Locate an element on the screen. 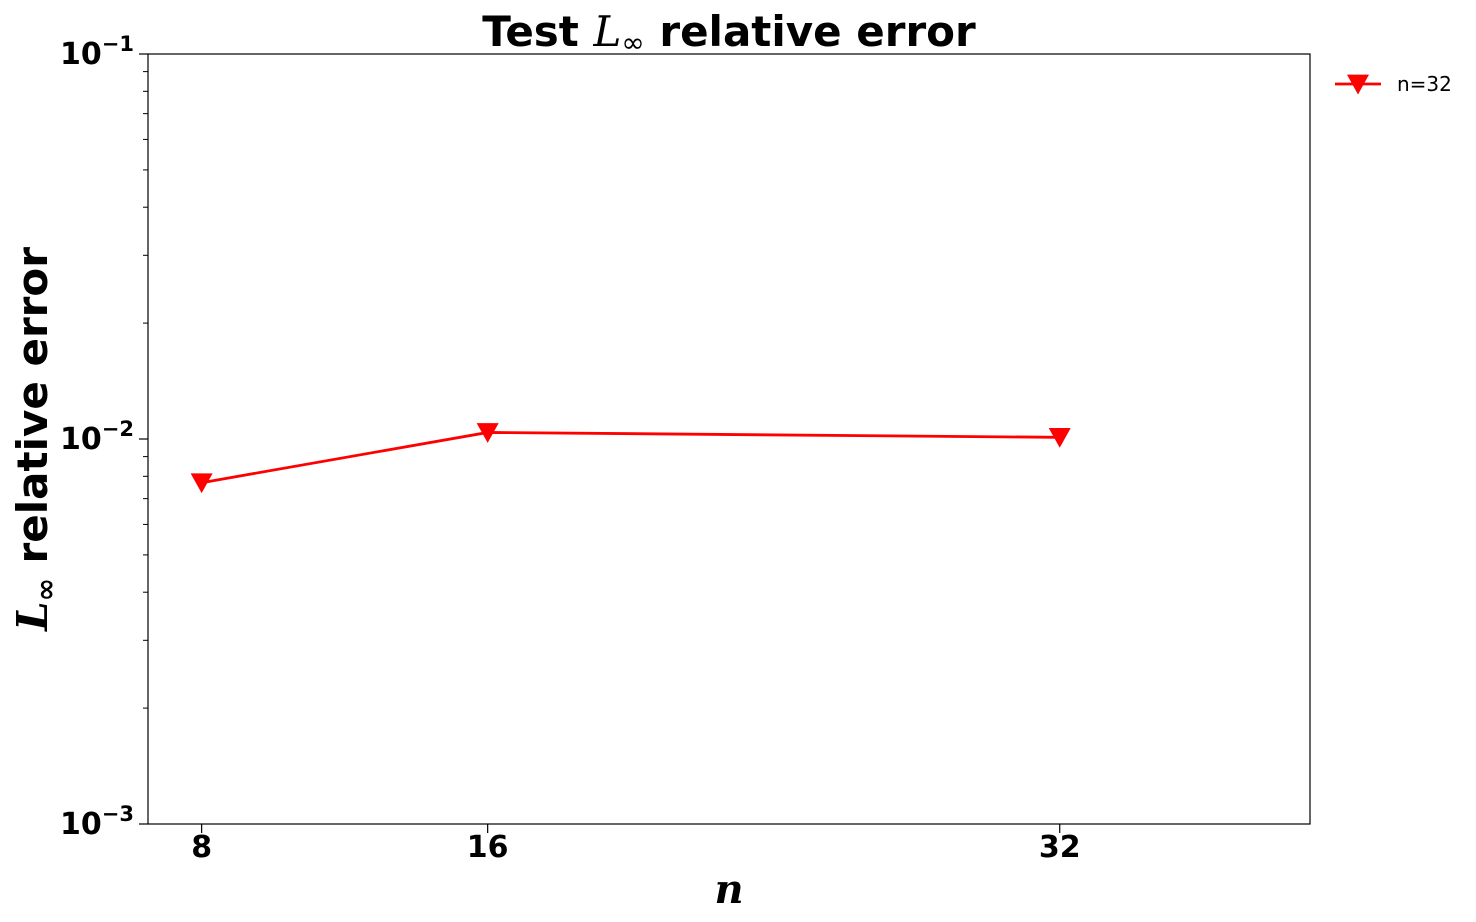  x-axis-label: n is located at coordinates (728, 889).